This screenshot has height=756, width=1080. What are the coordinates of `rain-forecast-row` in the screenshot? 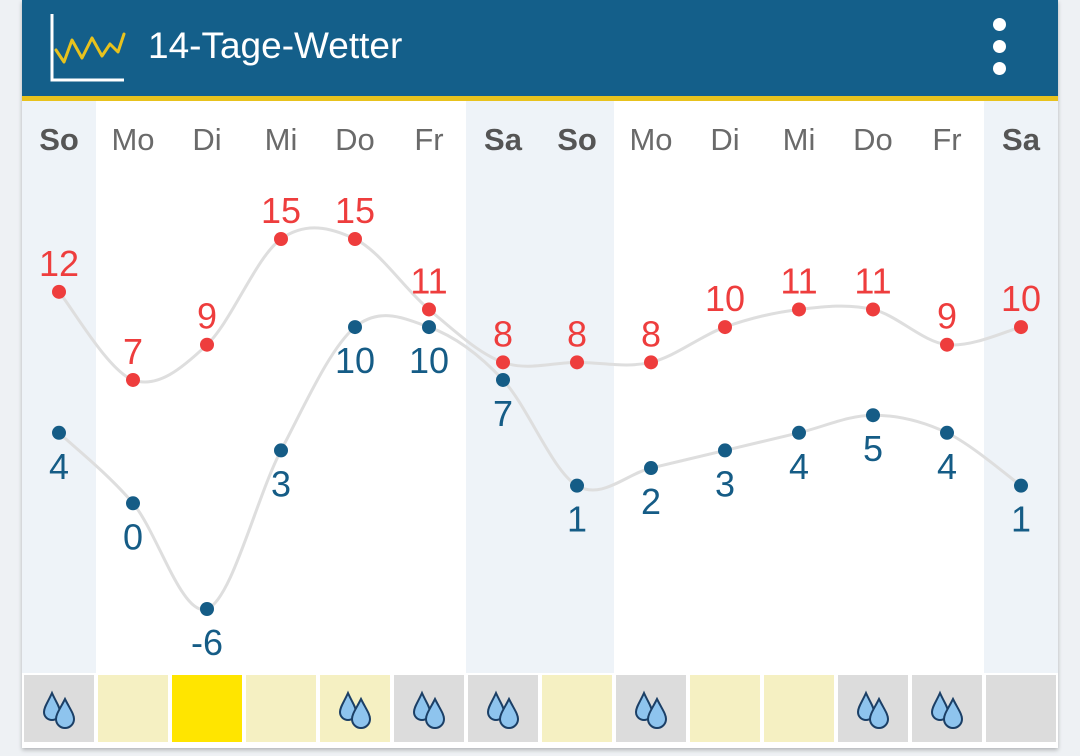 It's located at (540, 710).